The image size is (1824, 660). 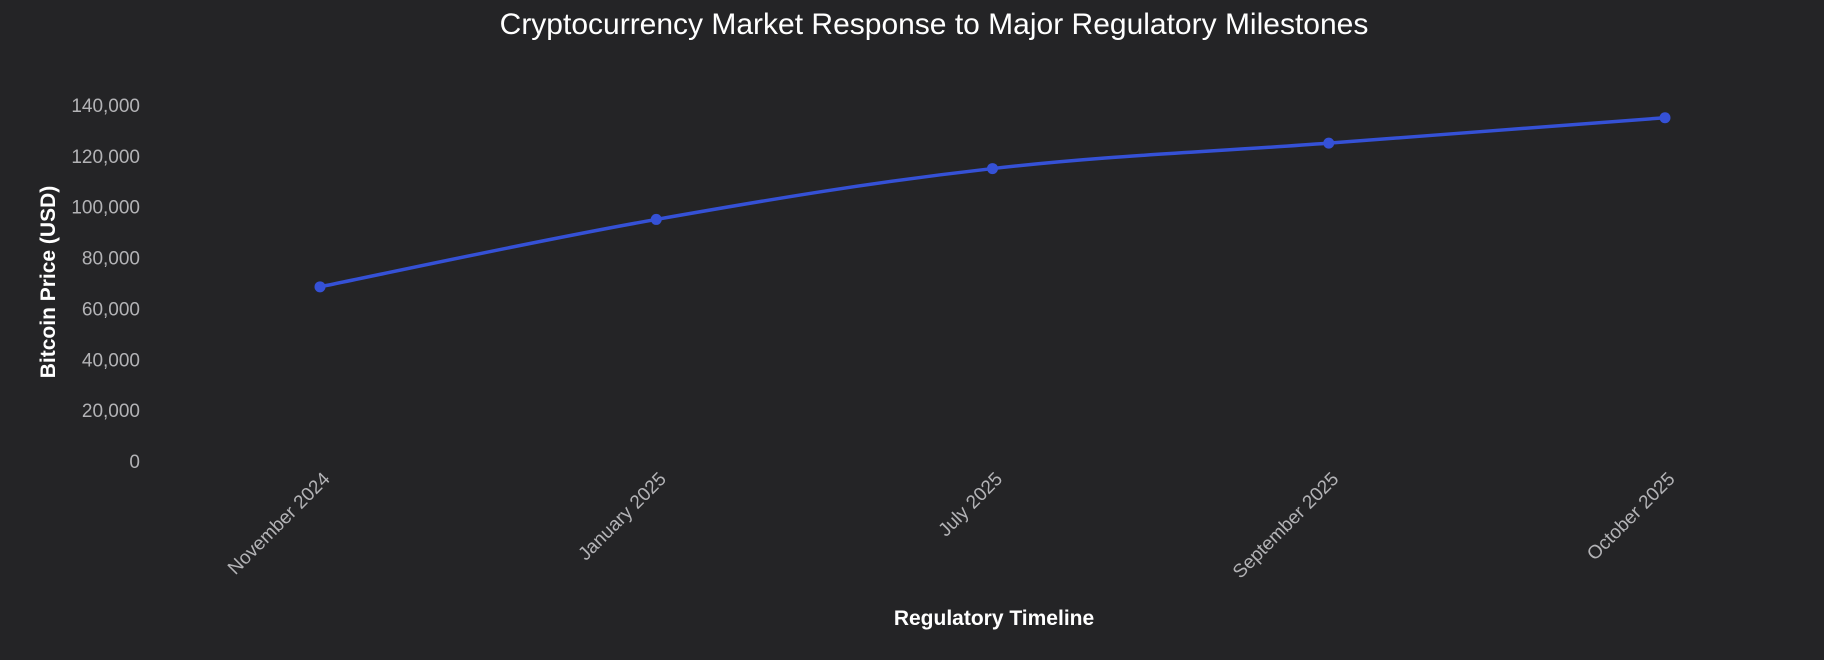 I want to click on y-tick-label: 140,000, so click(x=105, y=106).